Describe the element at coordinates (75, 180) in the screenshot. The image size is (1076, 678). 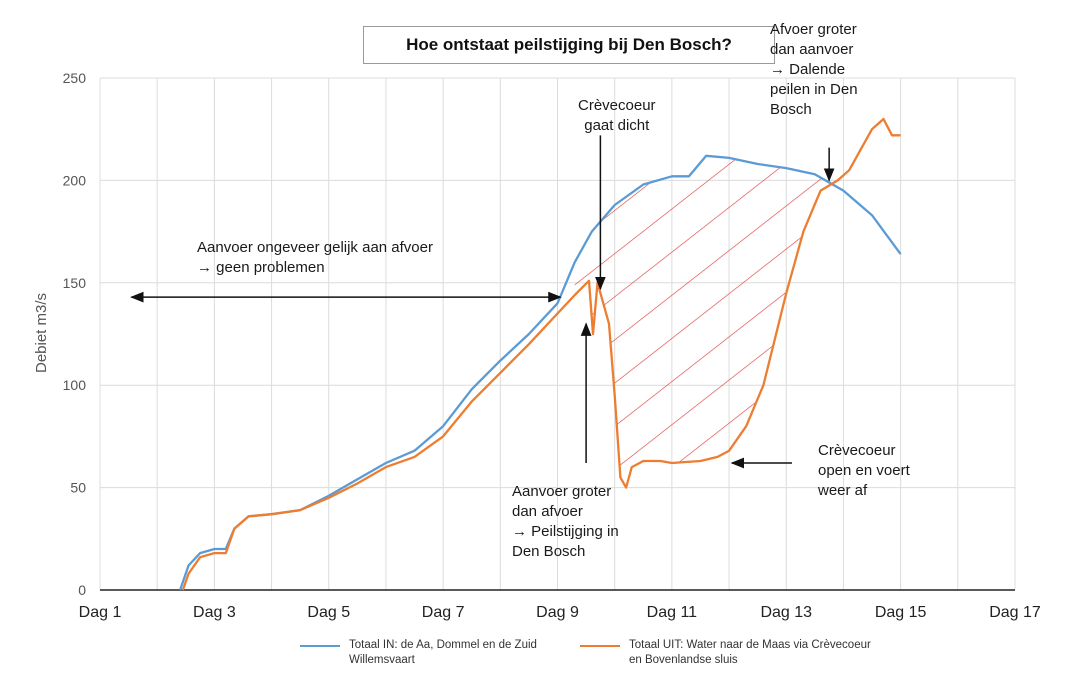
I see `y-tick-label: 200` at that location.